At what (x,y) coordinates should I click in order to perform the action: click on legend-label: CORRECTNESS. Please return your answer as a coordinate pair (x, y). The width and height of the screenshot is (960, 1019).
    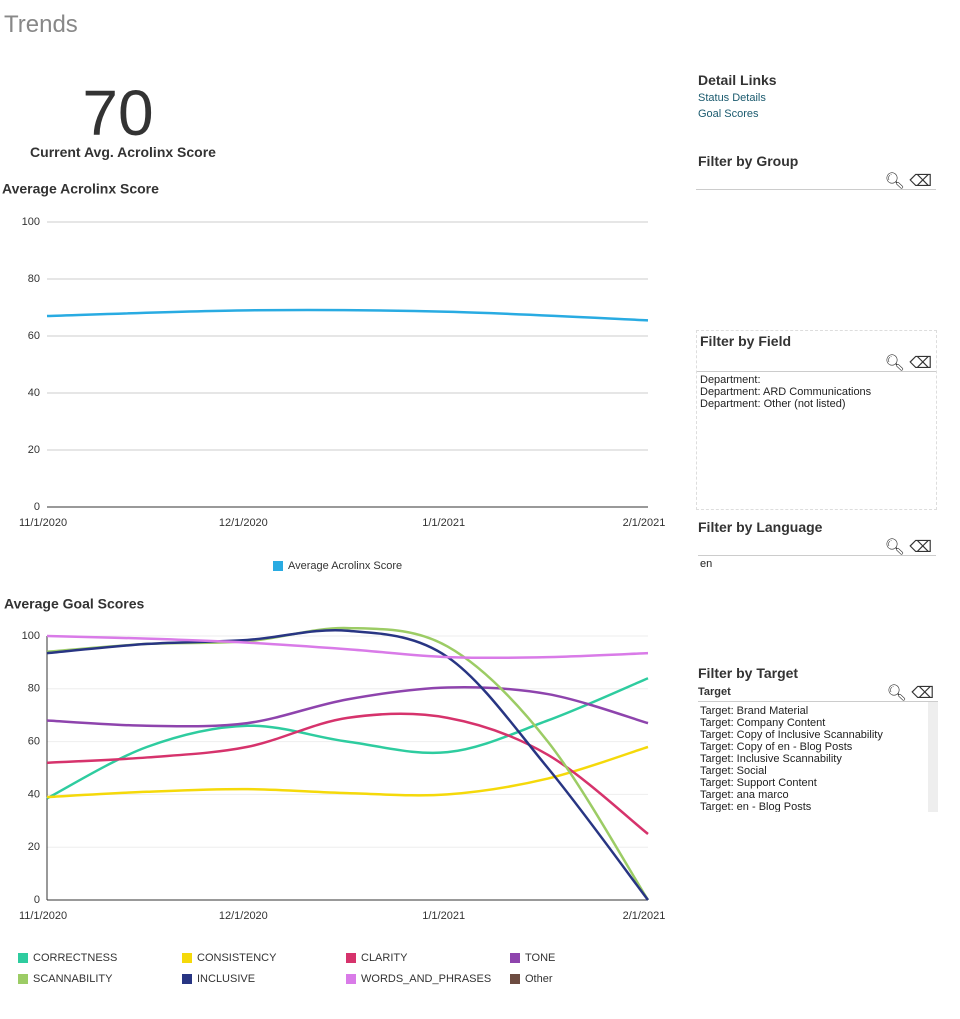
    Looking at the image, I should click on (75, 958).